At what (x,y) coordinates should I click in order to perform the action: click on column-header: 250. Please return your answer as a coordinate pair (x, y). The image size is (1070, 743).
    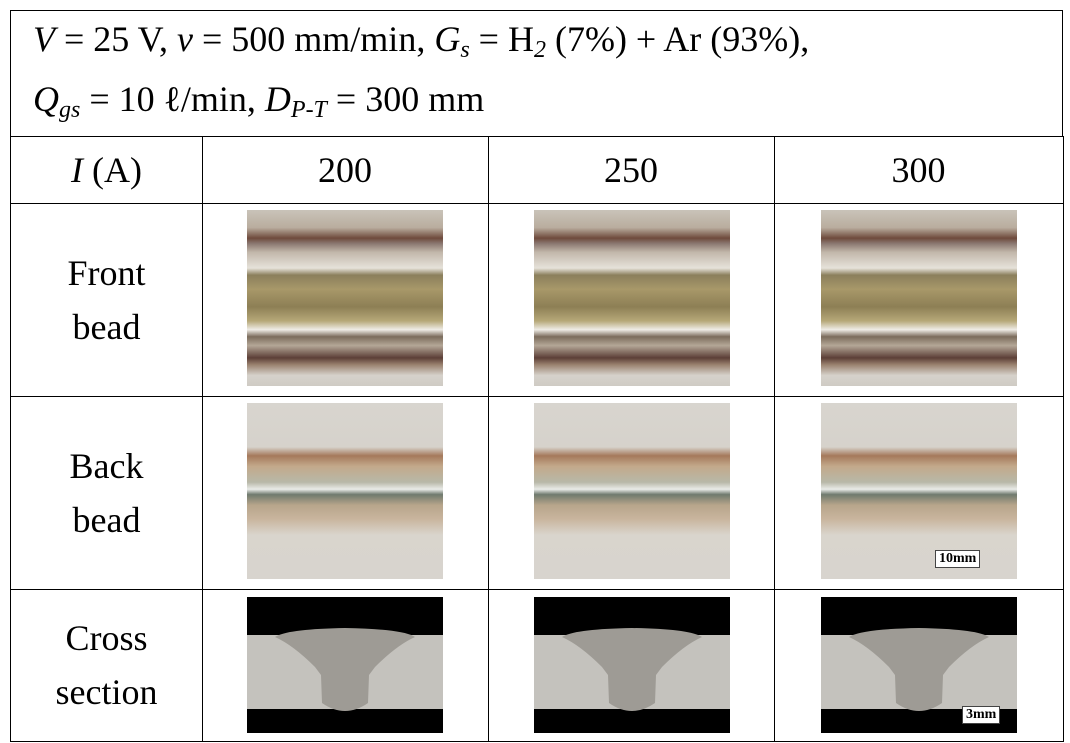
    Looking at the image, I should click on (631, 170).